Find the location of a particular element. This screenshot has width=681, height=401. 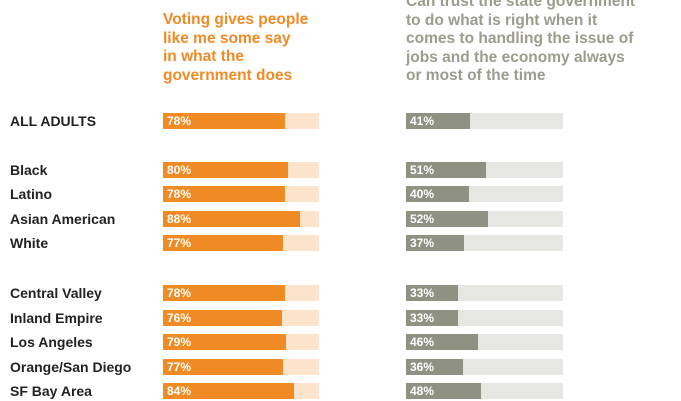

data-label: 41% is located at coordinates (422, 121).